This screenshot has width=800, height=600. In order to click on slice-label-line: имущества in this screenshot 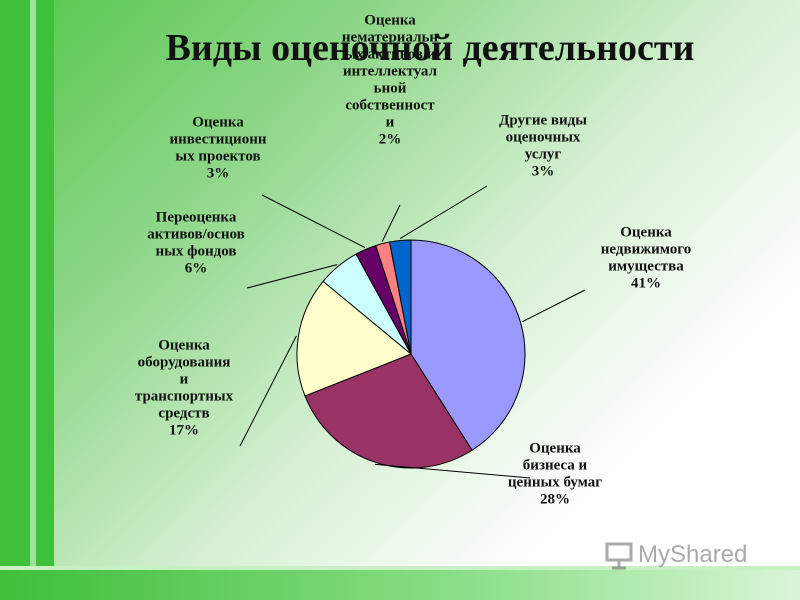, I will do `click(646, 267)`.